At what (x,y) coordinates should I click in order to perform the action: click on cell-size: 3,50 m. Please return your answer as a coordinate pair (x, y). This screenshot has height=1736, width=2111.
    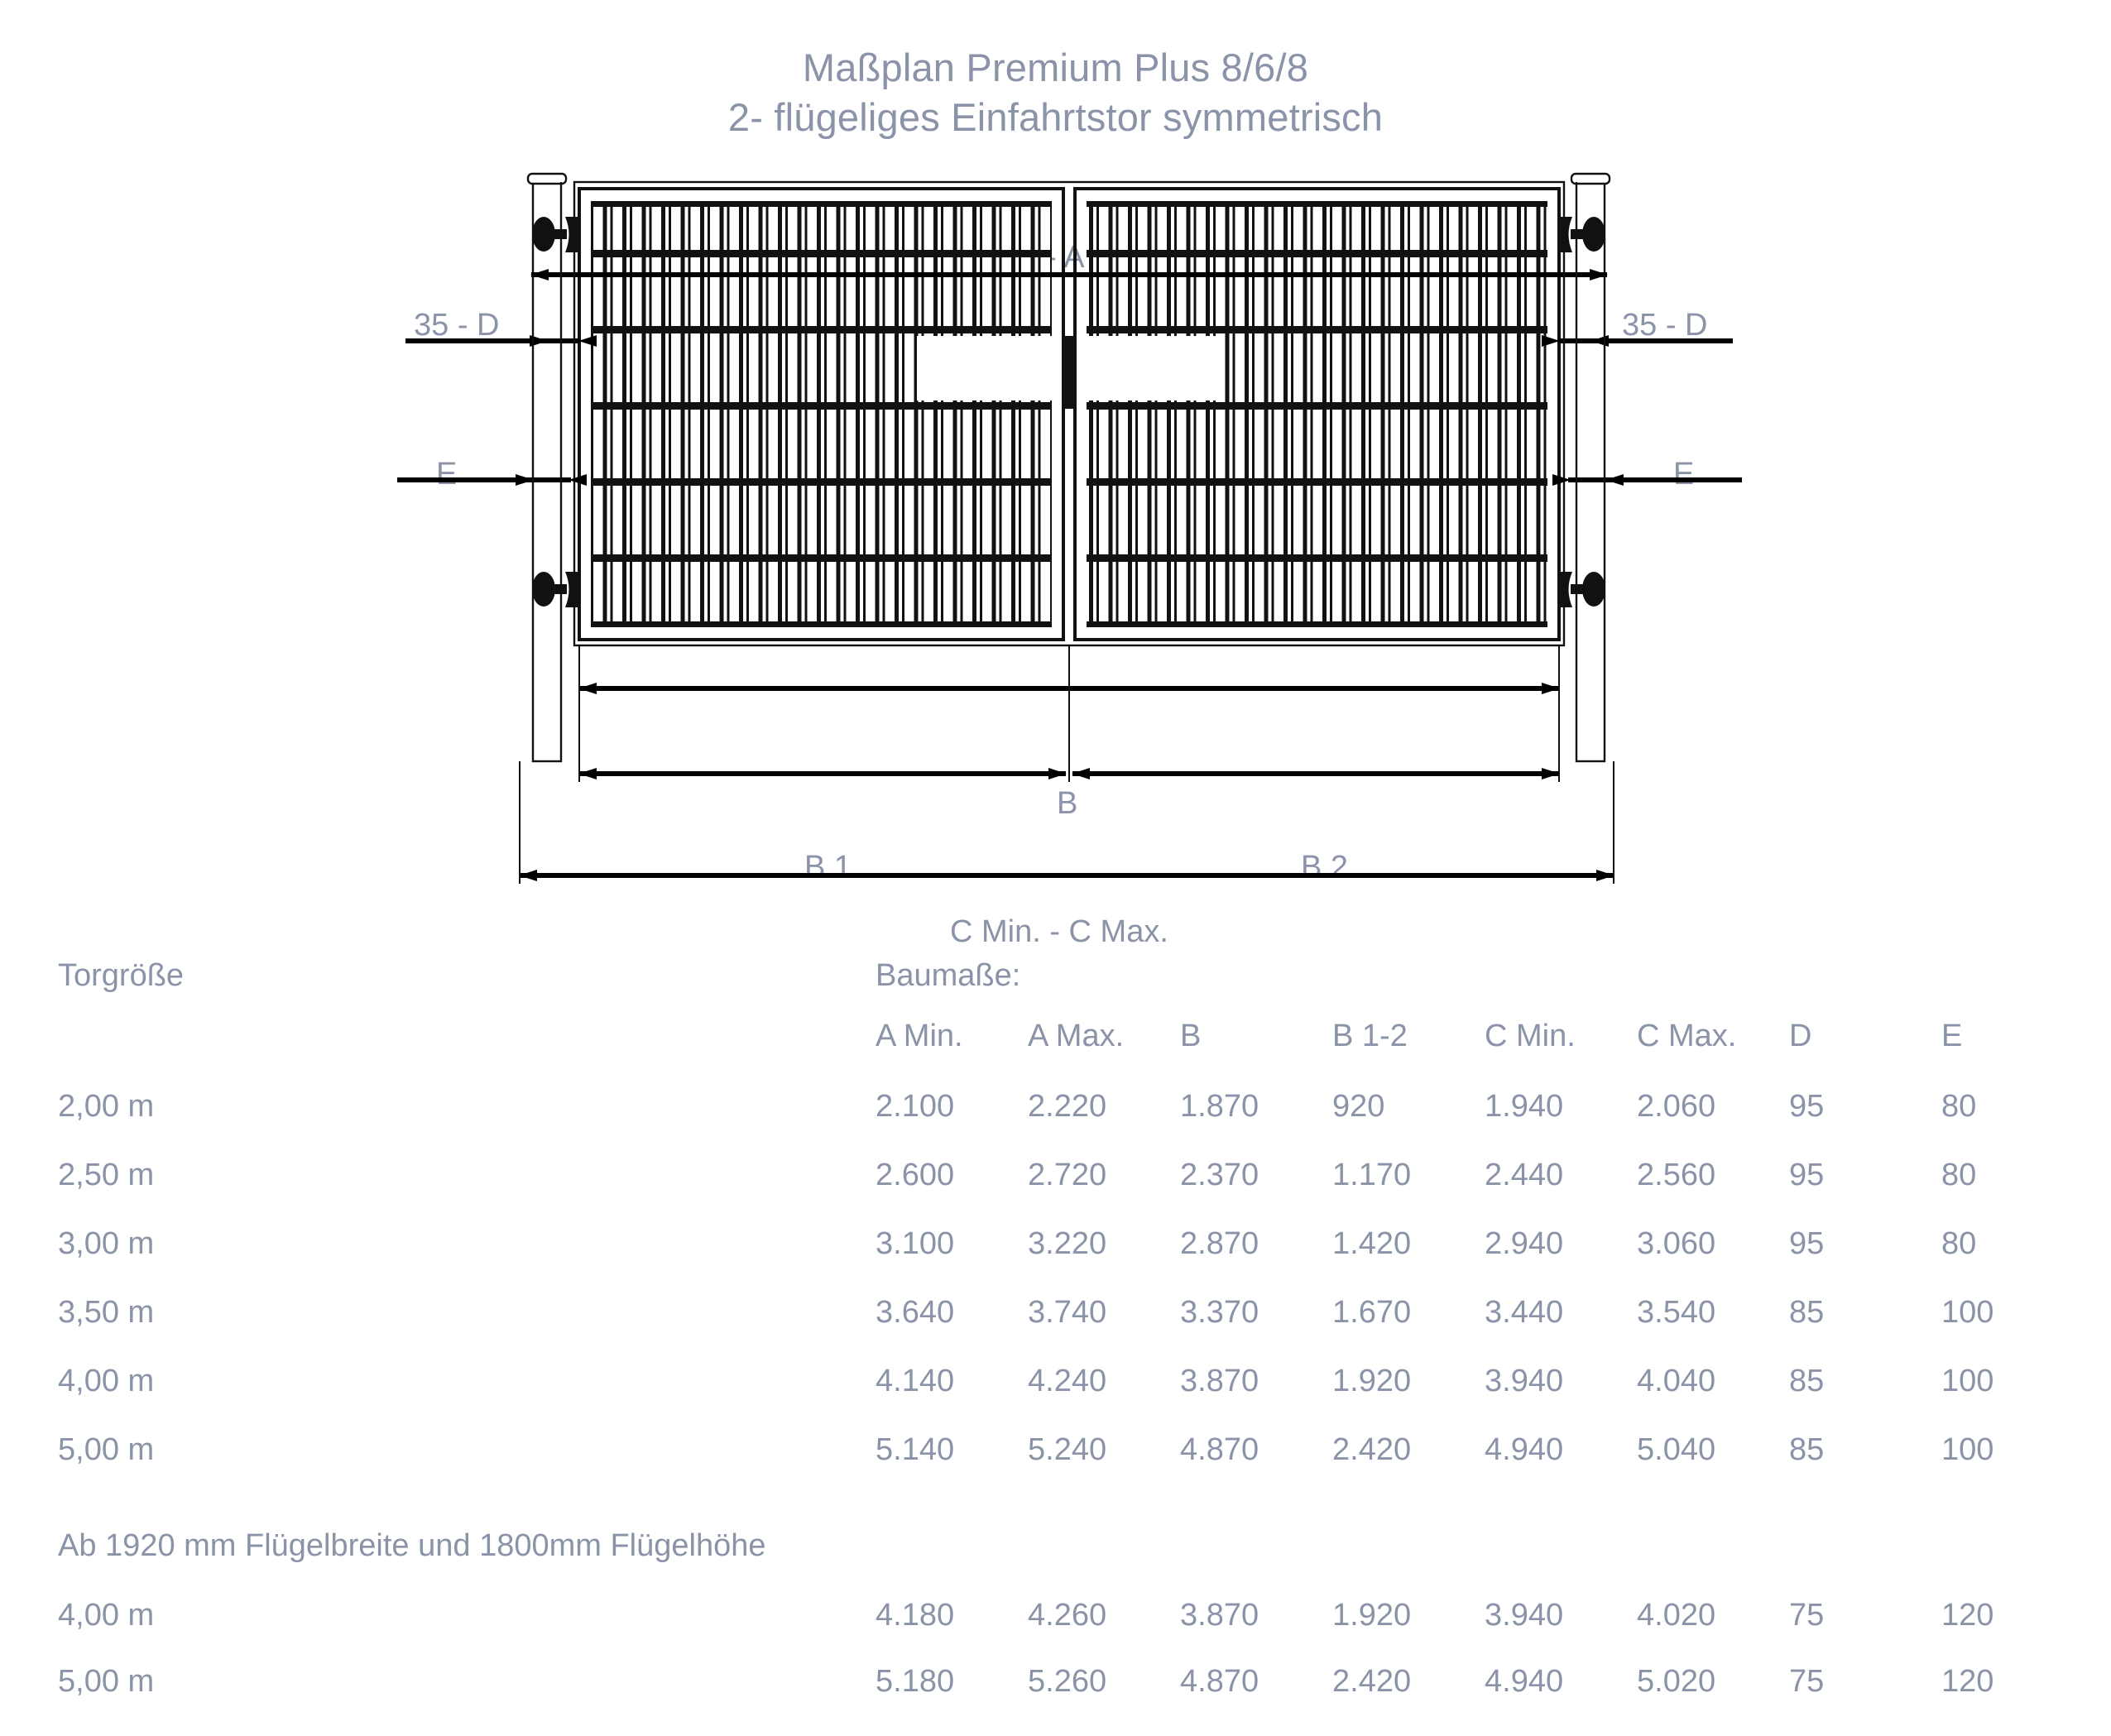
    Looking at the image, I should click on (106, 1313).